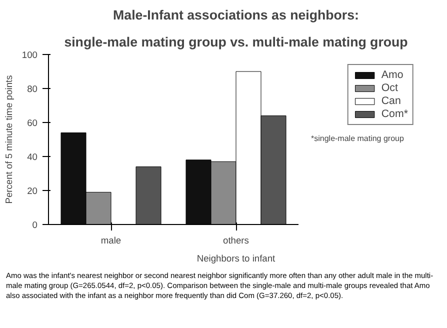 This screenshot has height=328, width=447. Describe the element at coordinates (236, 15) in the screenshot. I see `chart-title: Male-Infant associations as neighbors:` at that location.